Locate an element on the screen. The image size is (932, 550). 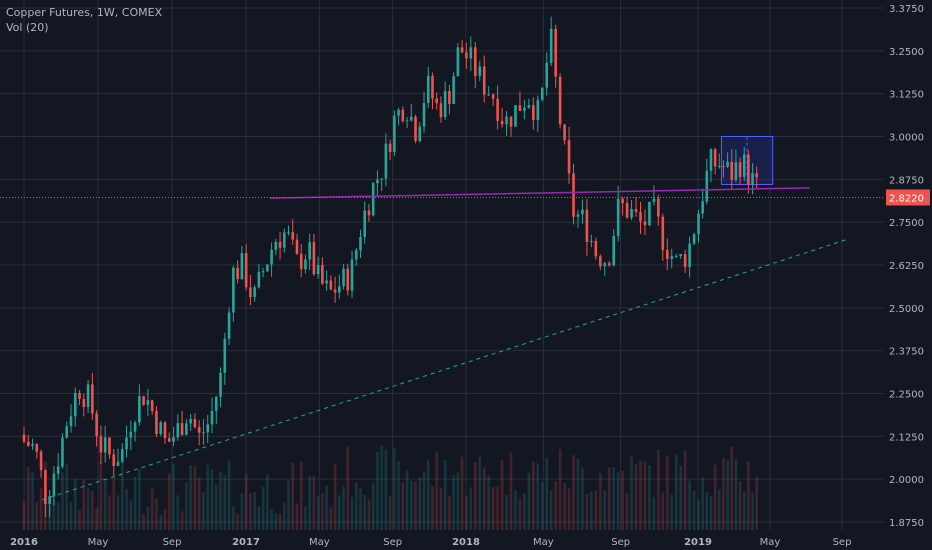
symbol-title: Copper Futures, 1W, COMEX is located at coordinates (84, 12).